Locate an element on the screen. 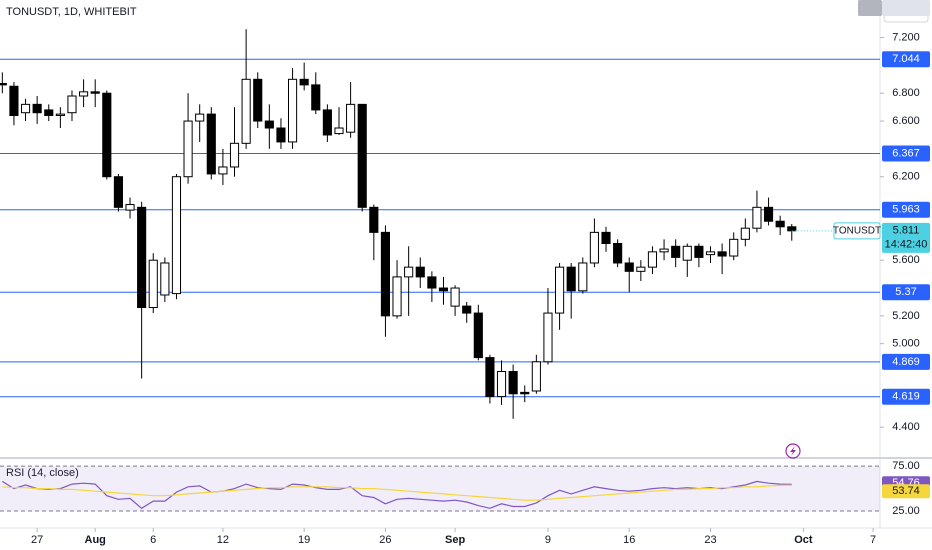 The width and height of the screenshot is (932, 550). x-tick-label: 12 is located at coordinates (223, 540).